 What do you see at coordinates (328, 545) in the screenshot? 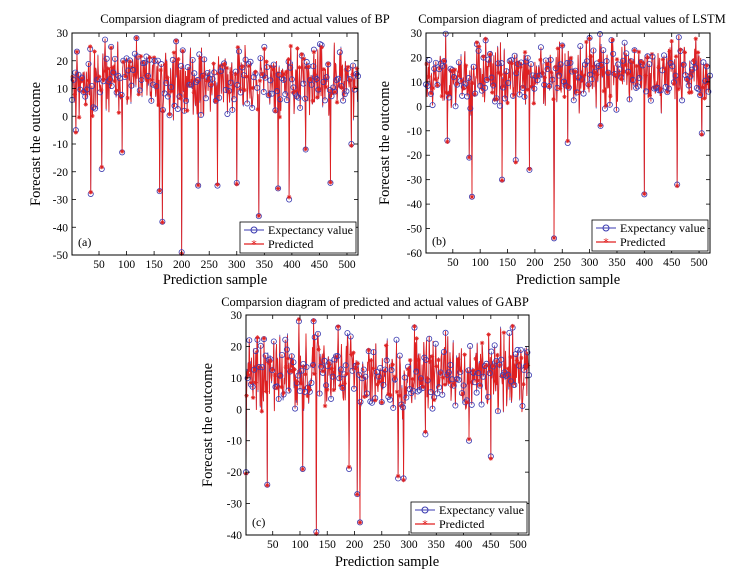
I see `x-tick-label: 150` at bounding box center [328, 545].